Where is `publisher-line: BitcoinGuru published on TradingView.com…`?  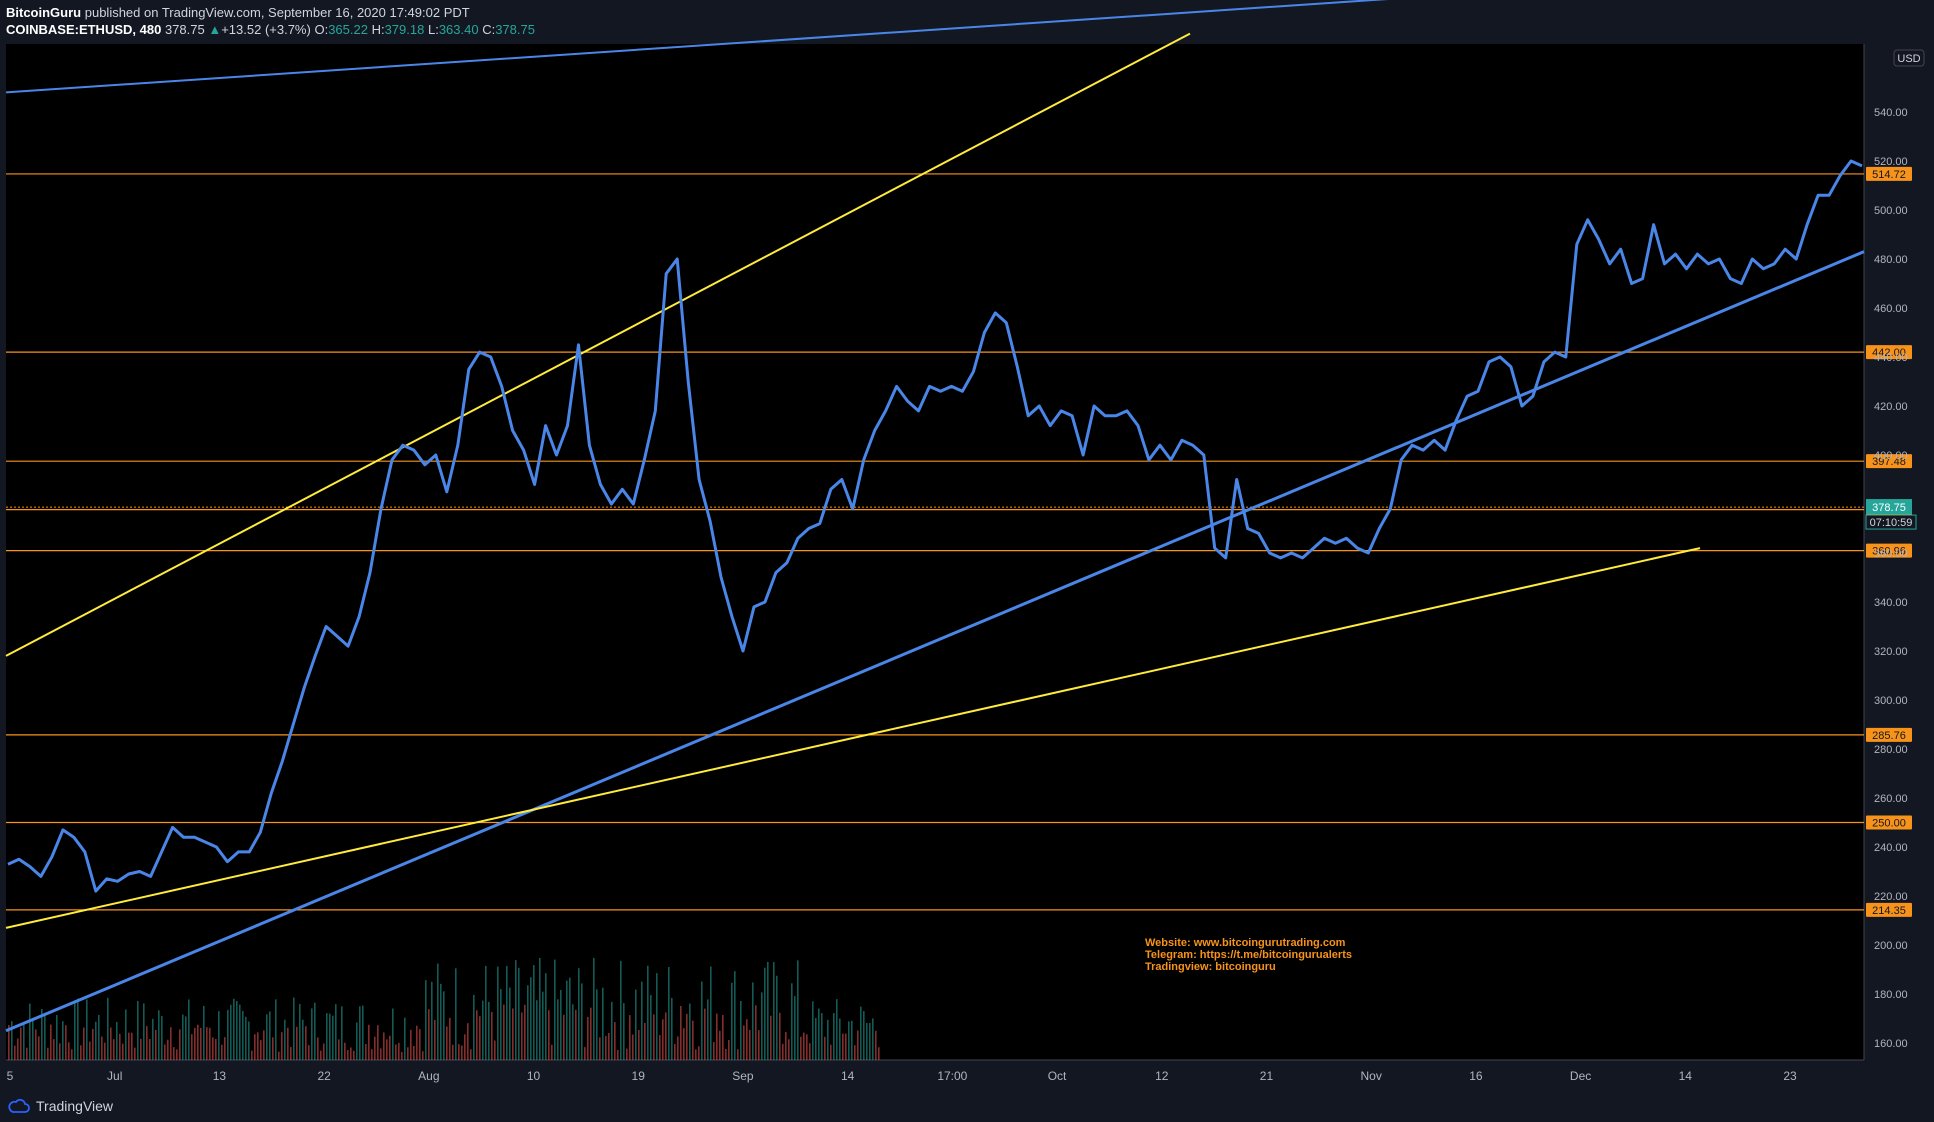 publisher-line: BitcoinGuru published on TradingView.com… is located at coordinates (238, 12).